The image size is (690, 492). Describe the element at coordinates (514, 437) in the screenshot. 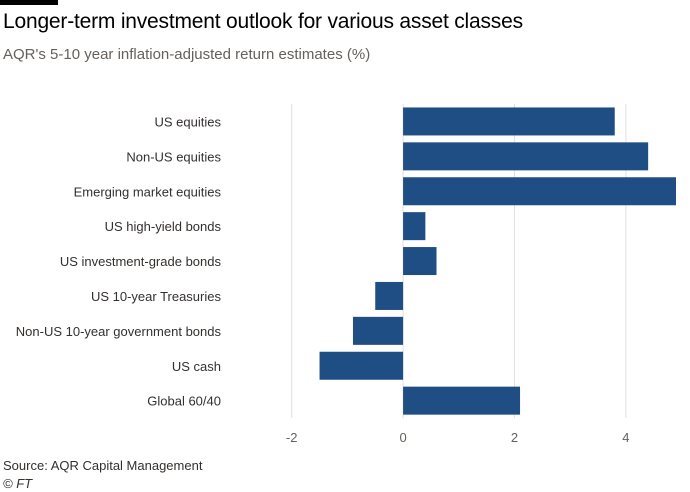

I see `x-tick-label: 2` at that location.